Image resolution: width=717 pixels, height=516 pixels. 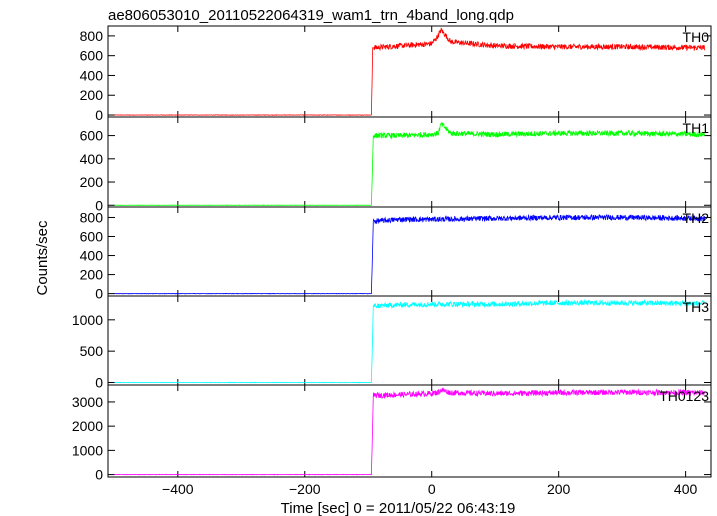 I want to click on series-line-th0, so click(x=410, y=71).